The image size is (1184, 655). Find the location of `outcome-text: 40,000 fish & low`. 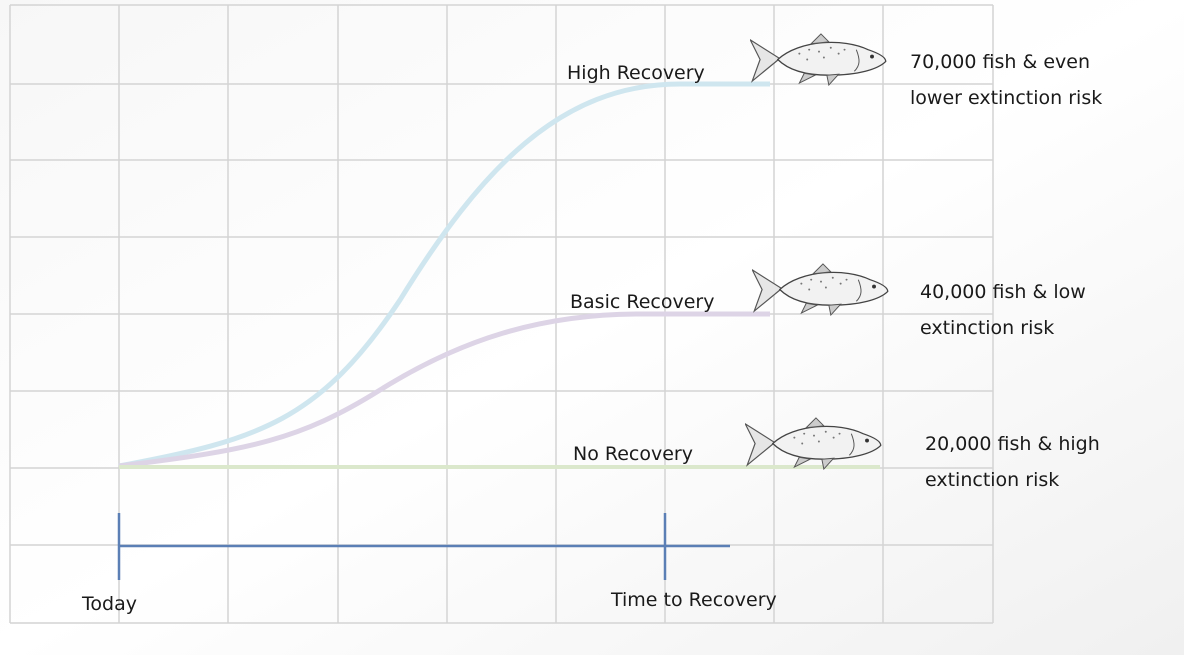

outcome-text: 40,000 fish & low is located at coordinates (1003, 292).